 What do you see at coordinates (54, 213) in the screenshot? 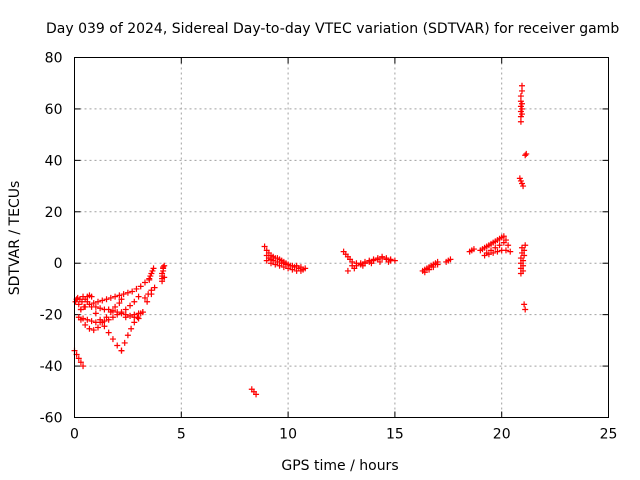
I see `y-tick-label: 20` at bounding box center [54, 213].